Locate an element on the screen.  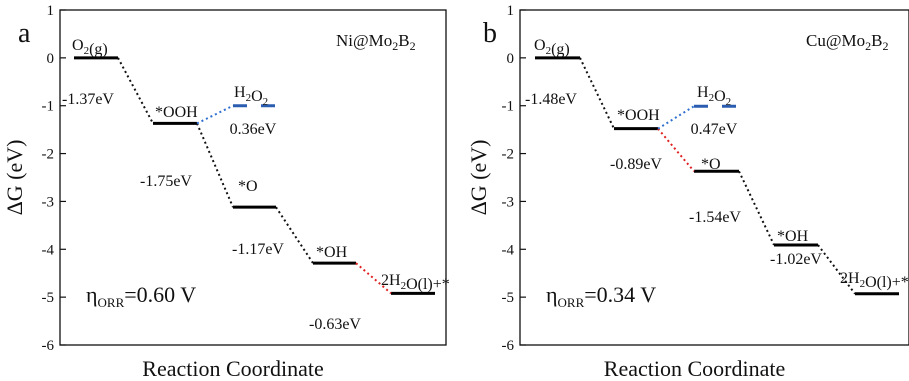
h2o2-energy-label: 0.36eV is located at coordinates (253, 129).